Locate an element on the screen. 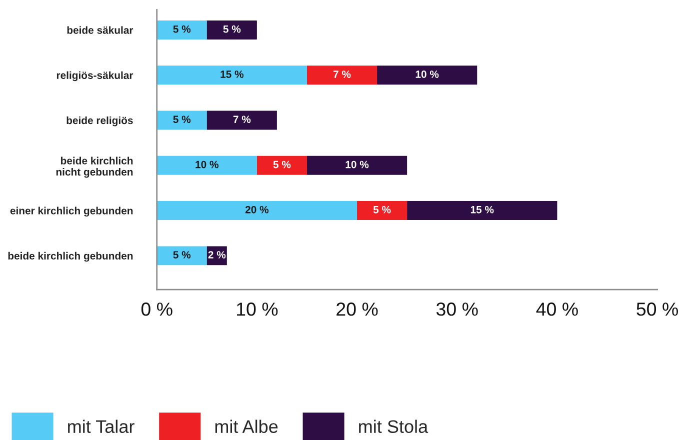  y-tick-label: einer kirchlich gebunden is located at coordinates (71, 211).